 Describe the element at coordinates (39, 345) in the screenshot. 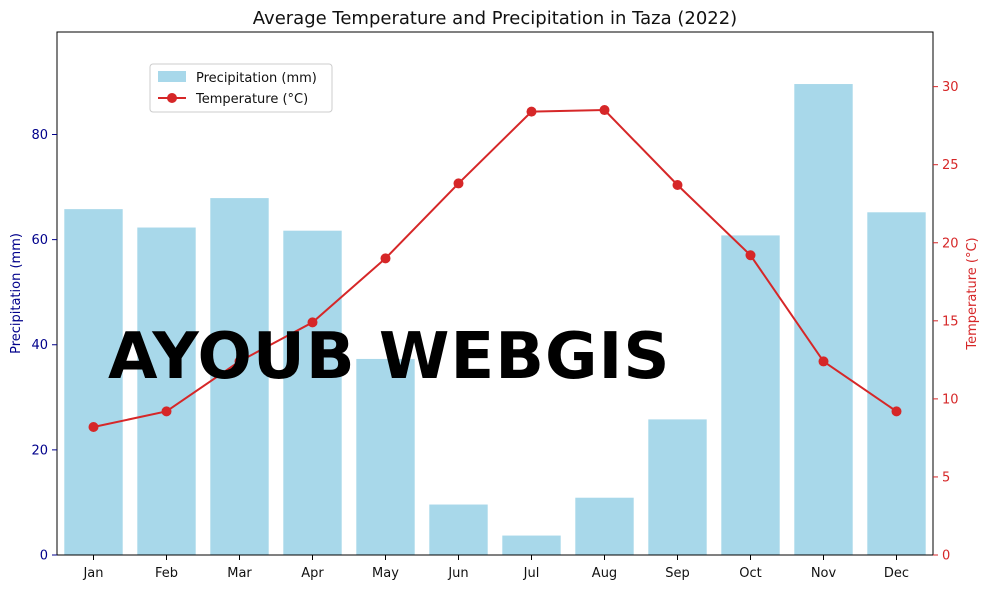

I see `y-tick-label: 40` at that location.